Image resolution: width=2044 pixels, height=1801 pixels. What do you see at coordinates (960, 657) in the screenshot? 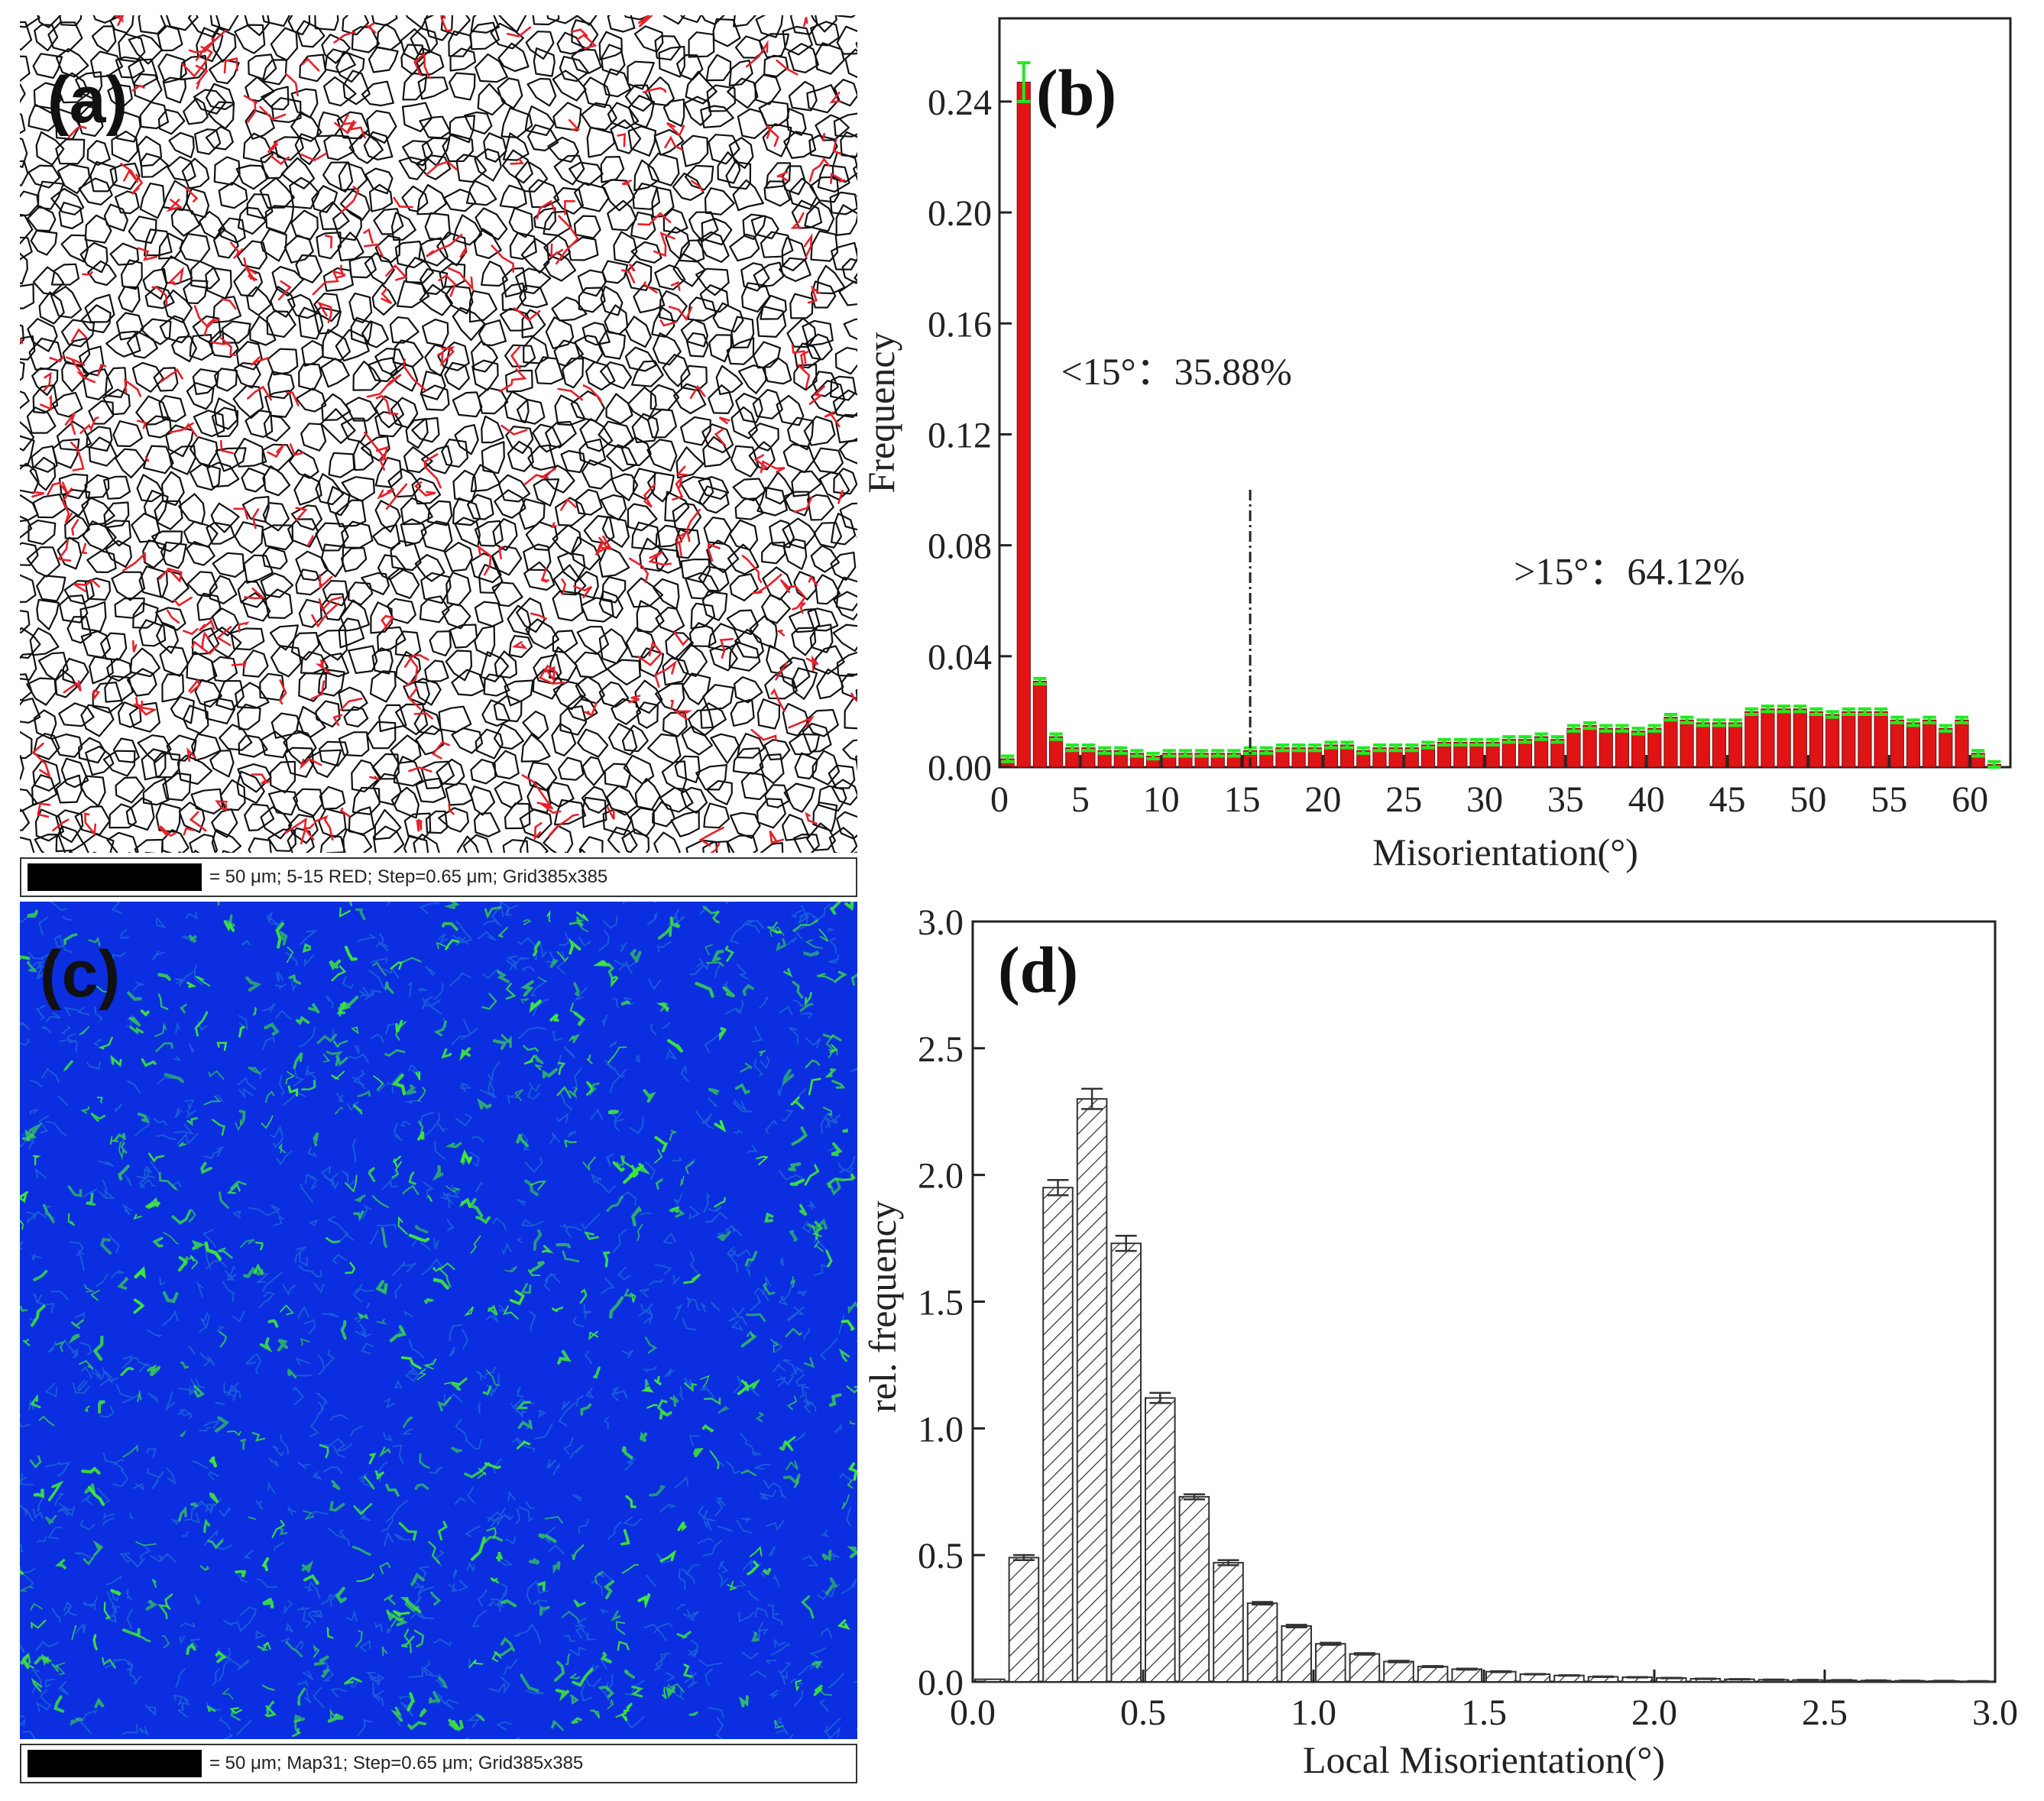
I see `y-tick-label: 0.04` at bounding box center [960, 657].